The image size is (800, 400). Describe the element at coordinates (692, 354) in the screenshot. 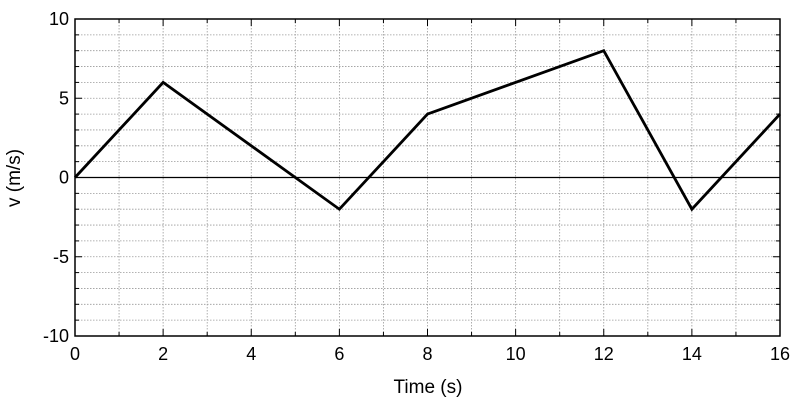

I see `x-tick-label: 14` at that location.